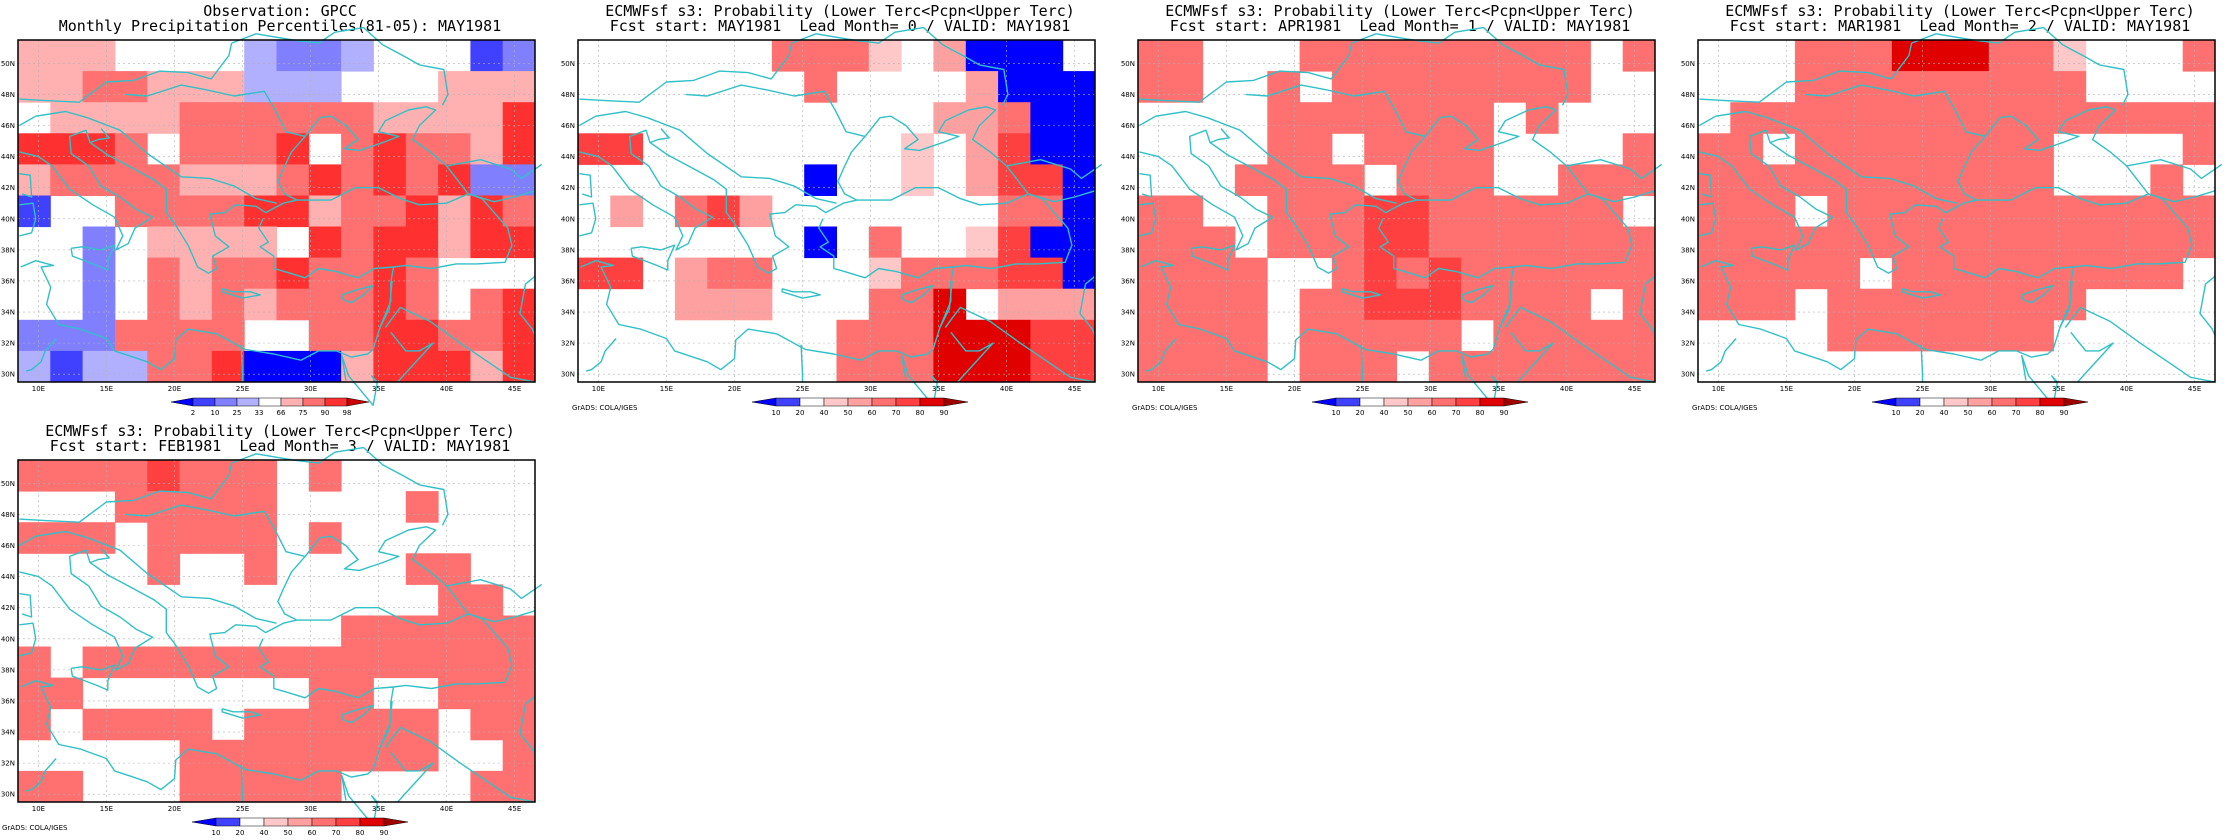 This screenshot has width=2240, height=840. What do you see at coordinates (1128, 344) in the screenshot?
I see `lat-tick-label: 32N` at bounding box center [1128, 344].